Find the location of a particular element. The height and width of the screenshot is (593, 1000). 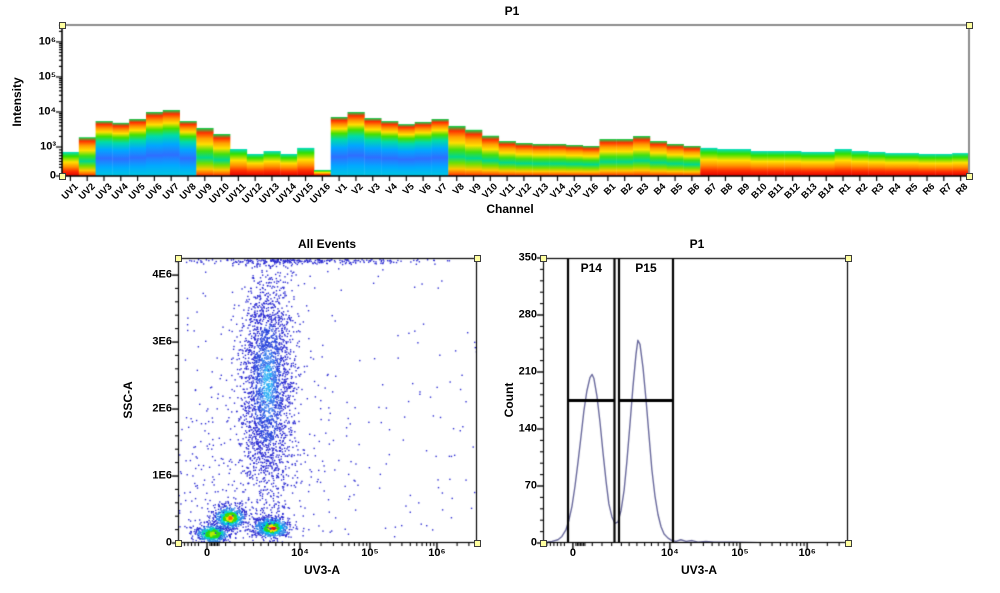

channel-tick-label-V10: V10 is located at coordinates (490, 191).